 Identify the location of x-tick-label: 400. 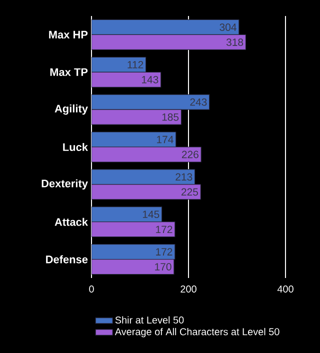
(285, 289).